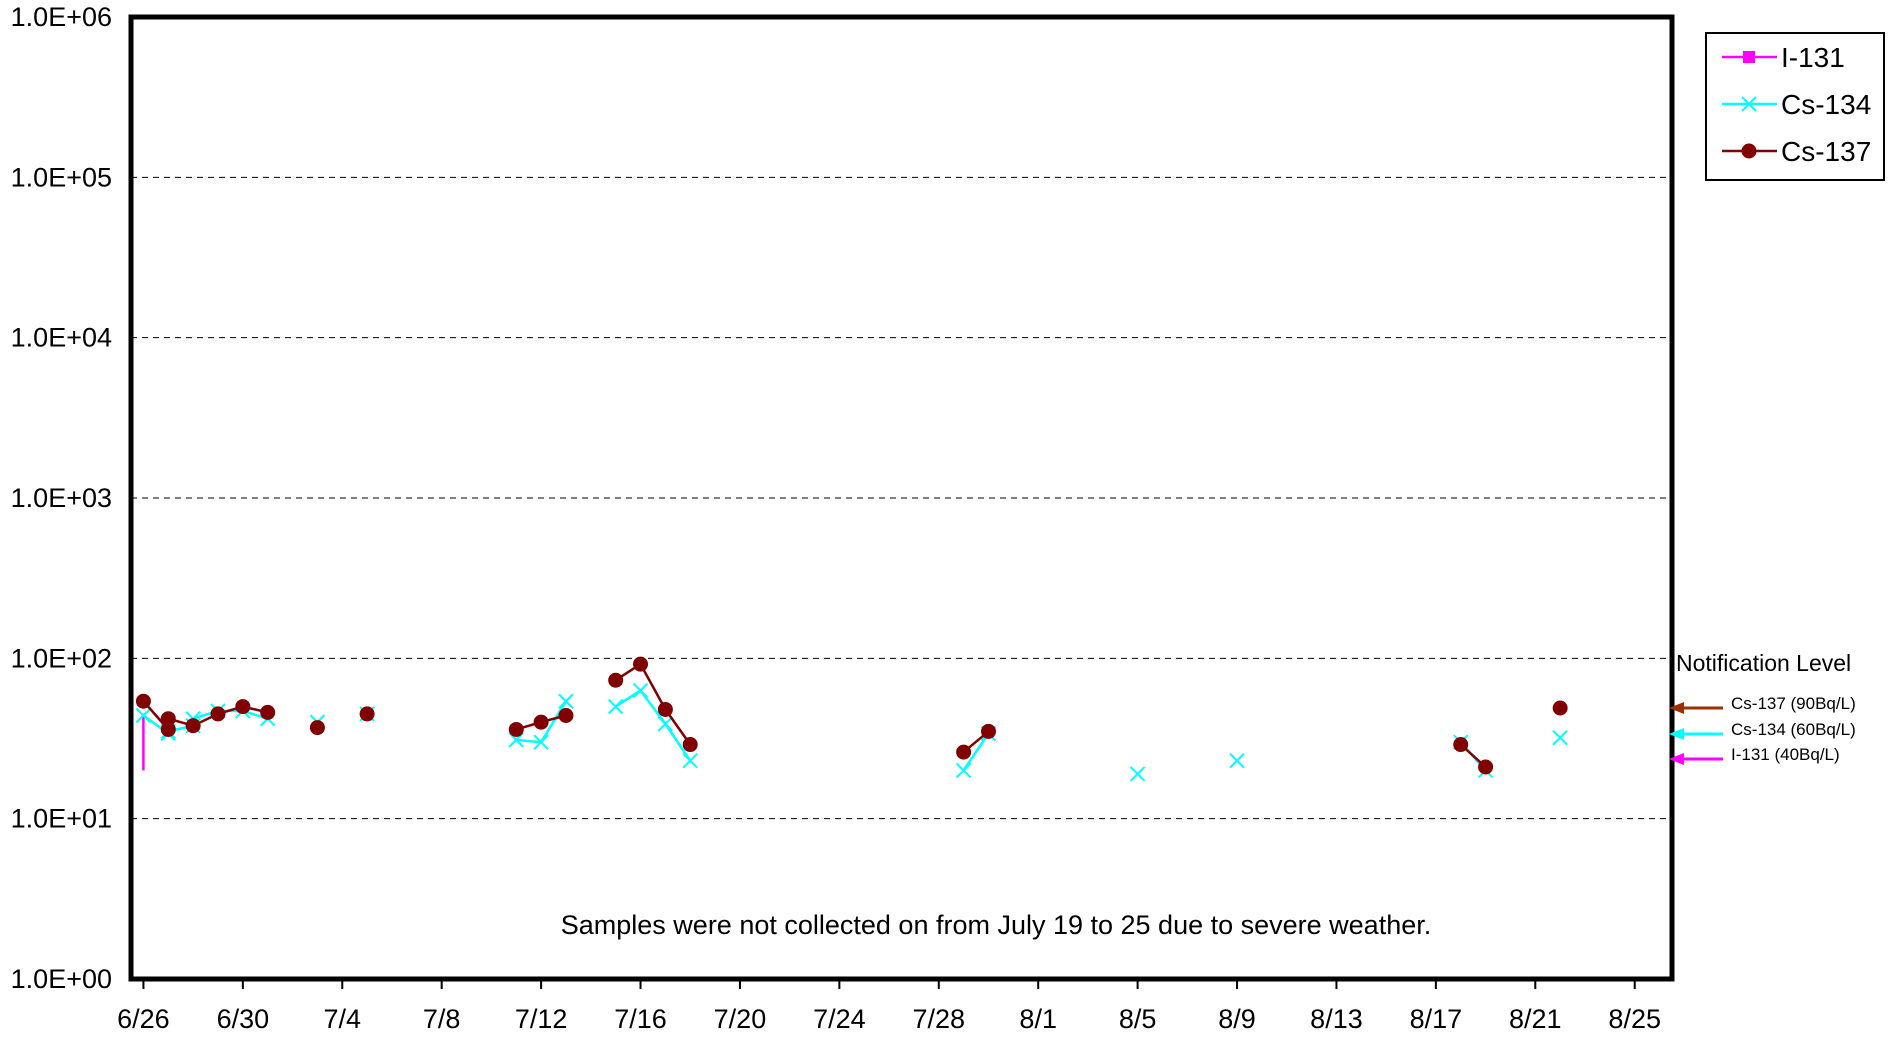 The image size is (1892, 1037). Describe the element at coordinates (1793, 729) in the screenshot. I see `notification-label: Cs-134 (60Bq/L)` at that location.